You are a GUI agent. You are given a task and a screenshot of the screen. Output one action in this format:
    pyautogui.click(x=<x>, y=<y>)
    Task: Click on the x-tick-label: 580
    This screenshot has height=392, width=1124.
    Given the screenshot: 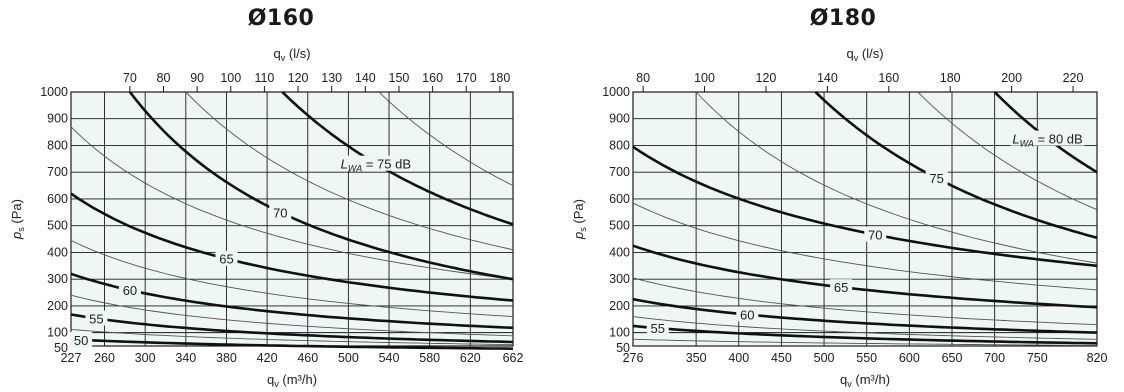 What is the action you would take?
    pyautogui.click(x=429, y=358)
    